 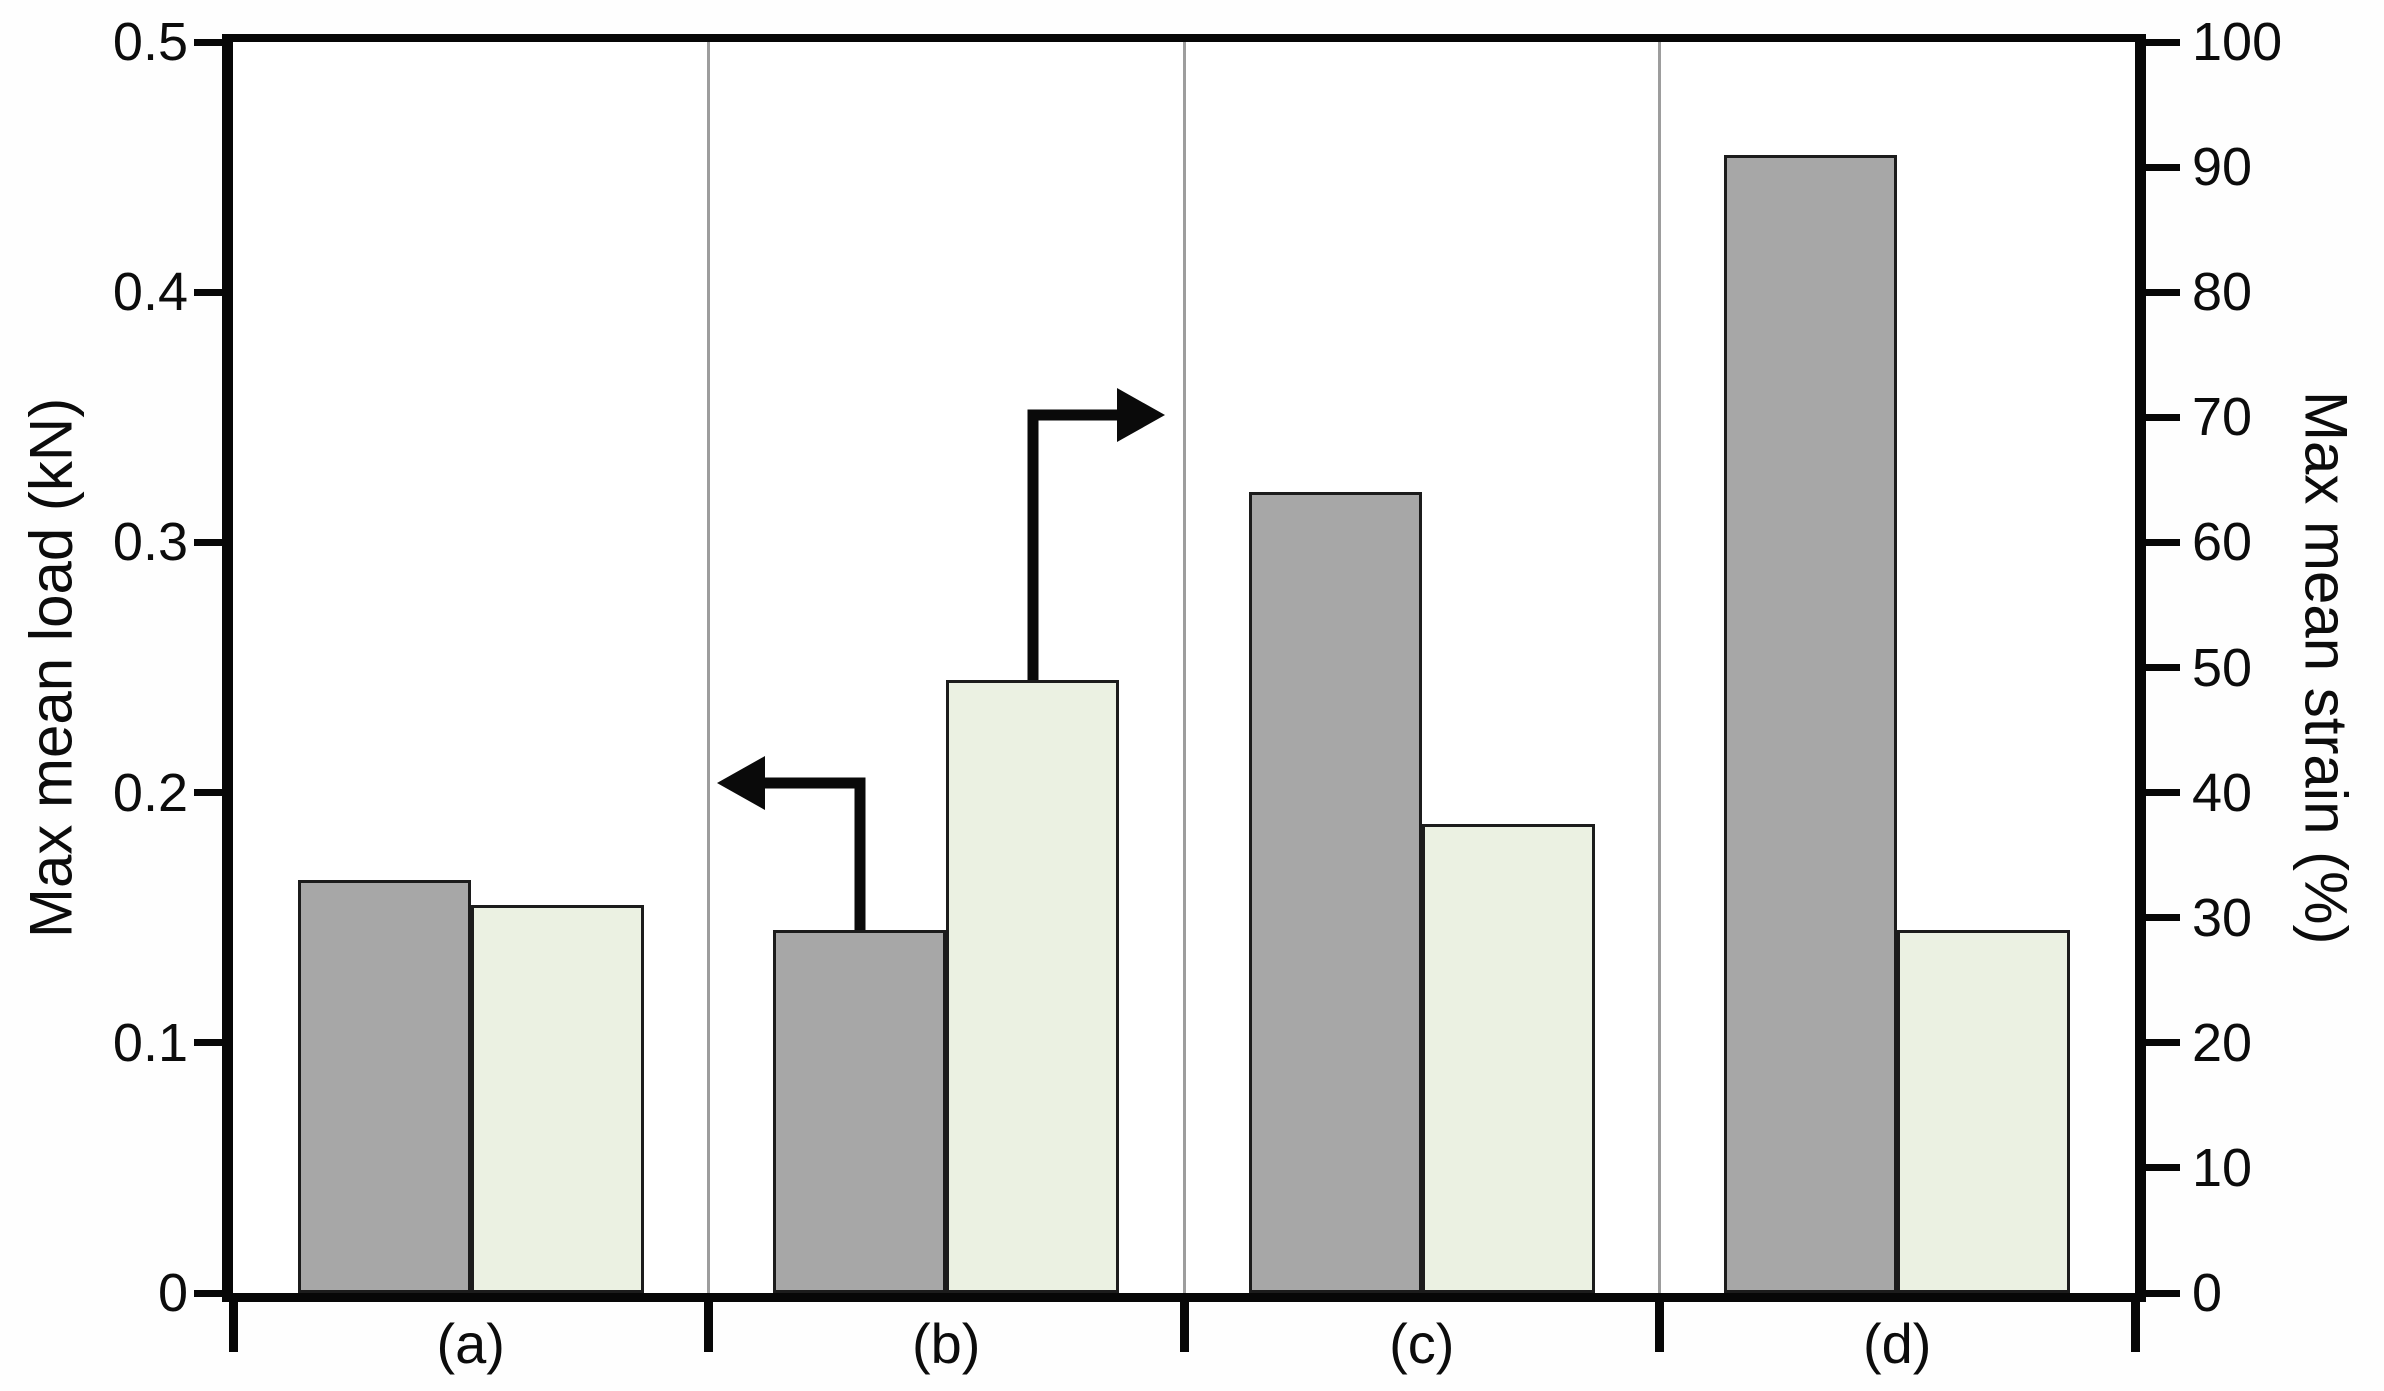 I want to click on category-label-d: (d), so click(x=1897, y=1343).